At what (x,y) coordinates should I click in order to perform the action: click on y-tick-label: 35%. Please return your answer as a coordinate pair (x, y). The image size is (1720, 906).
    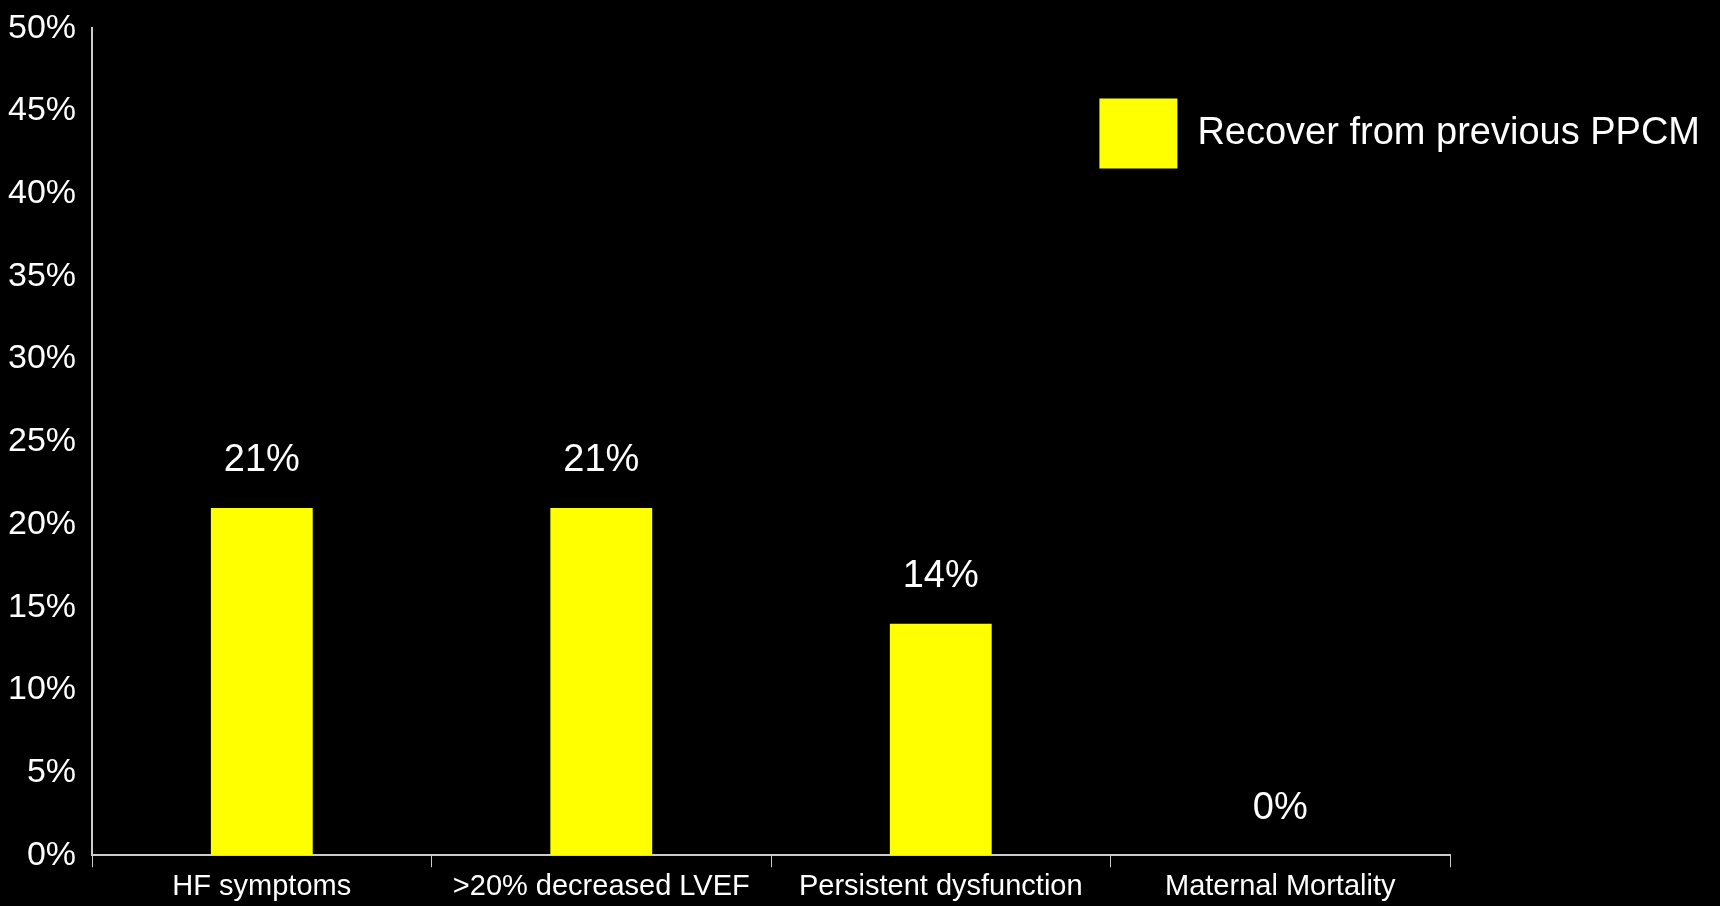
    Looking at the image, I should click on (42, 273).